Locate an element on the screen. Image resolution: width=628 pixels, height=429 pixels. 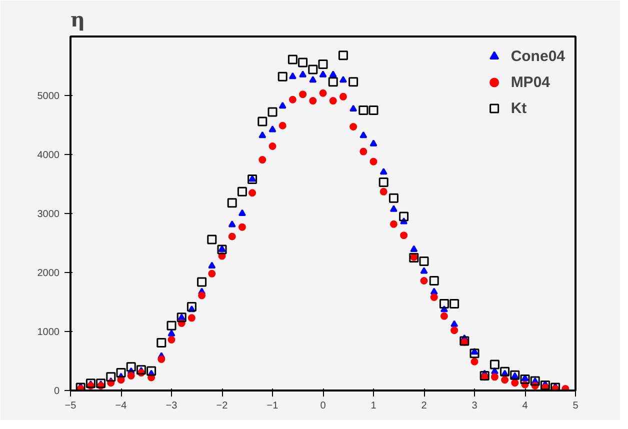
x-tick-label: −3 is located at coordinates (172, 406).